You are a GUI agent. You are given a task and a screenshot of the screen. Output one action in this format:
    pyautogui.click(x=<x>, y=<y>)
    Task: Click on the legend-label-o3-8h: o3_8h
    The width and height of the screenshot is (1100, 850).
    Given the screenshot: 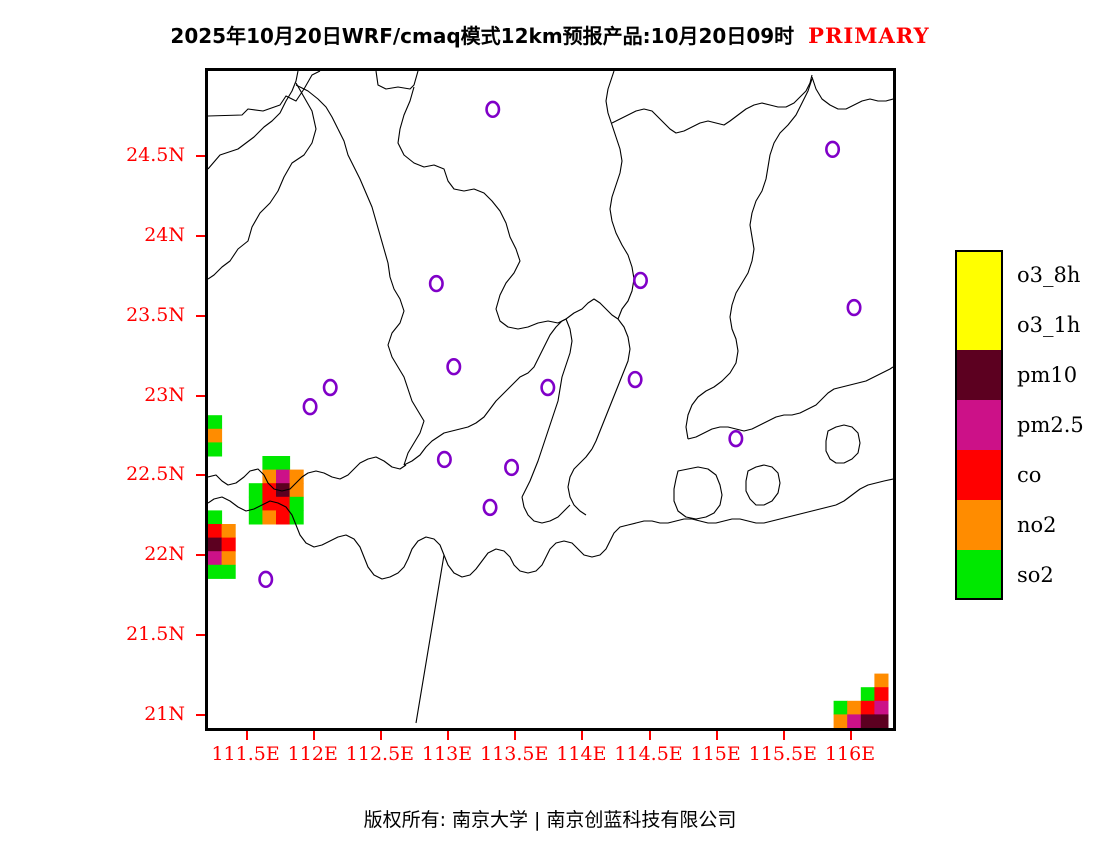 What is the action you would take?
    pyautogui.click(x=1049, y=275)
    